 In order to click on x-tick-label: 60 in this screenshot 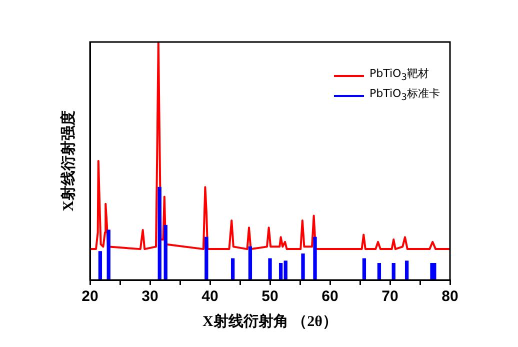, I will do `click(330, 297)`.